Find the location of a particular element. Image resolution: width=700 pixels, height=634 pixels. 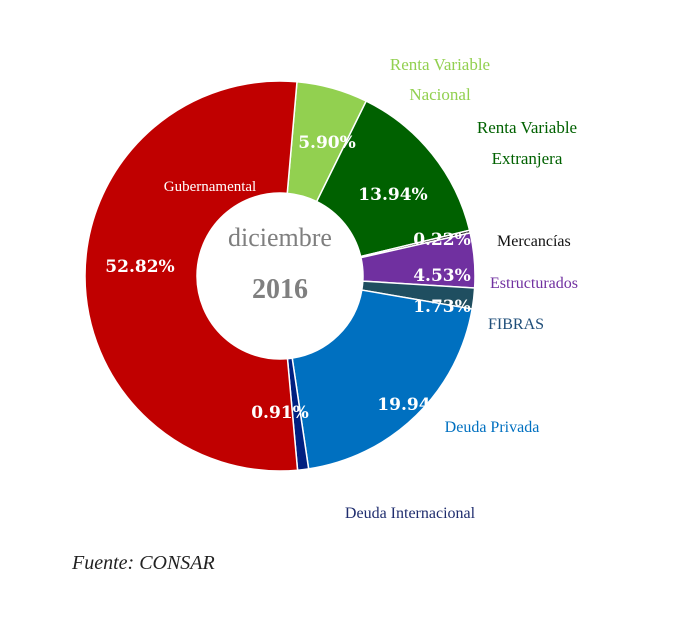

category-label: Mercancías is located at coordinates (534, 241).